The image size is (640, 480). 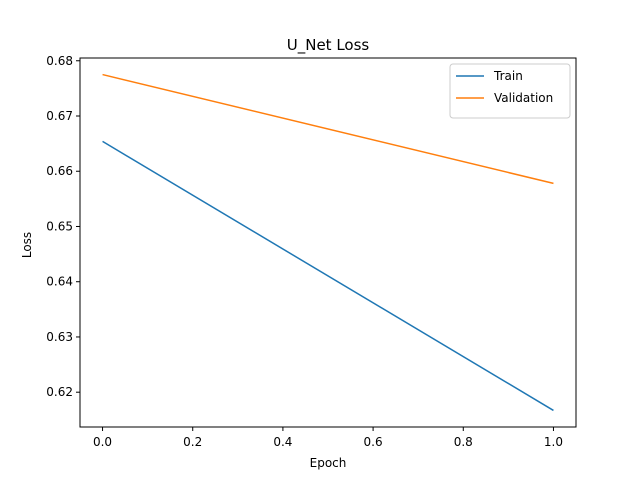 I want to click on x-tick-label: 0.8, so click(x=463, y=442).